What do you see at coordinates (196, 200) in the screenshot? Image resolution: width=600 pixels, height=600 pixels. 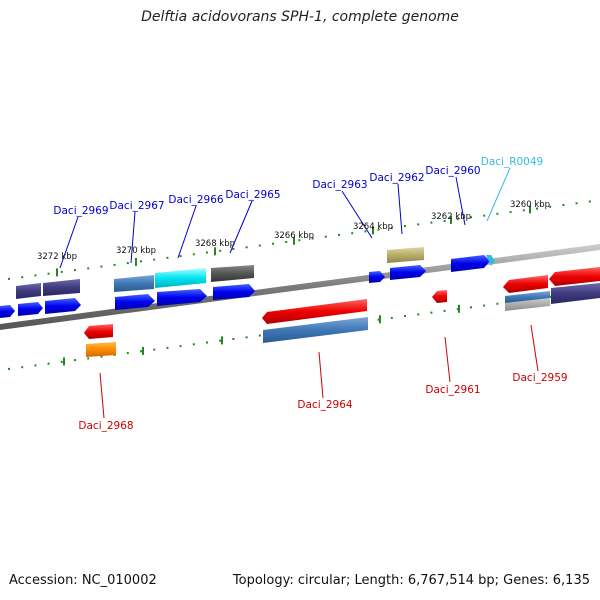 I see `gene-label-daci-2966: Daci_2966` at bounding box center [196, 200].